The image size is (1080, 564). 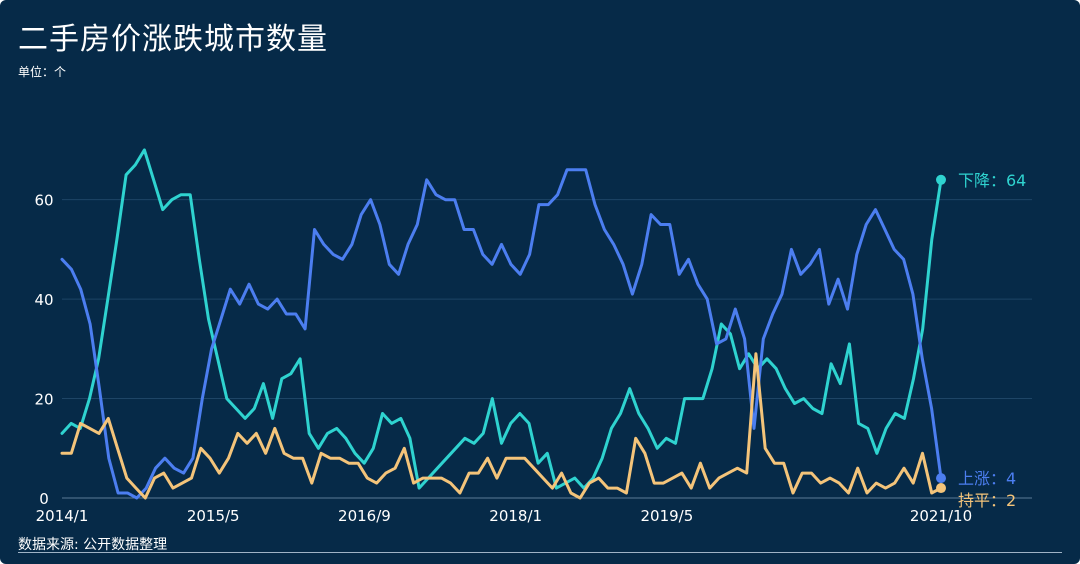 I want to click on bottom-divider, so click(x=540, y=552).